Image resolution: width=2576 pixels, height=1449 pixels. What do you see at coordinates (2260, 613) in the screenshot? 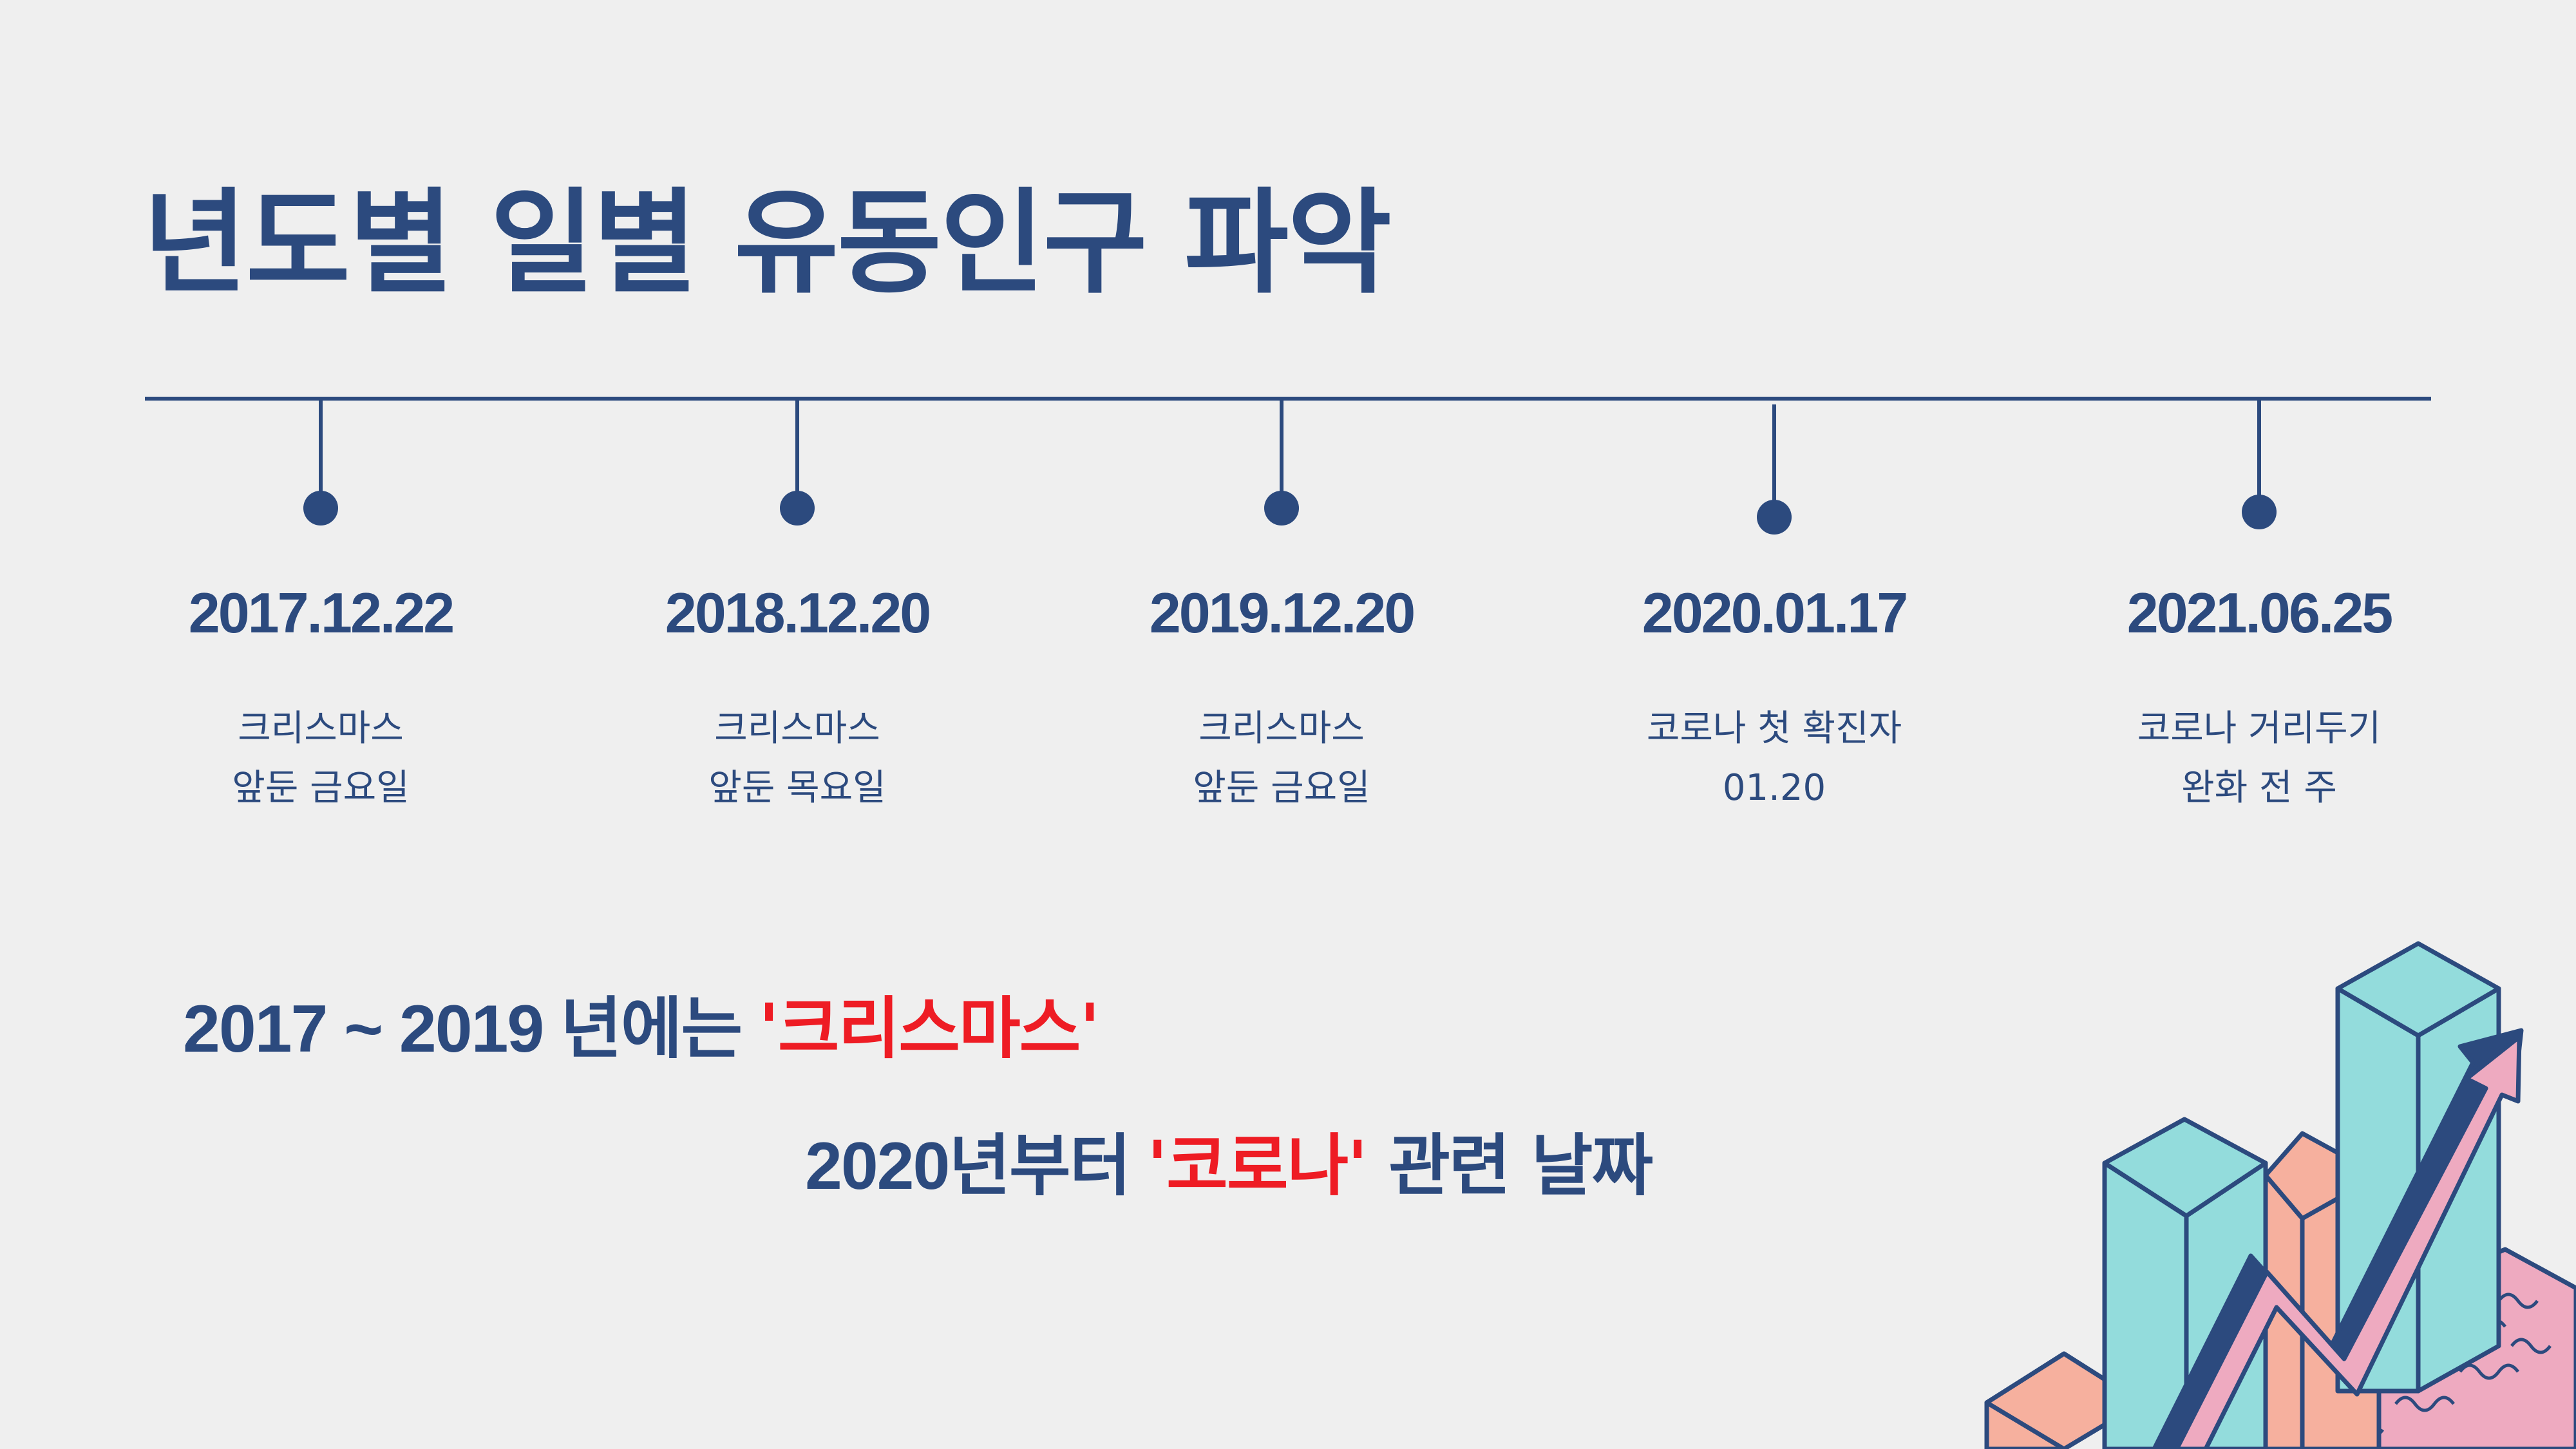
I see `event-date: 2021.06.25` at bounding box center [2260, 613].